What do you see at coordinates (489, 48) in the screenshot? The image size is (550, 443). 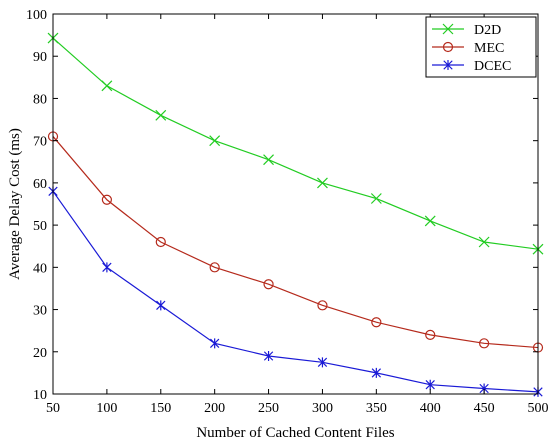 I see `legend-label: MEC` at bounding box center [489, 48].